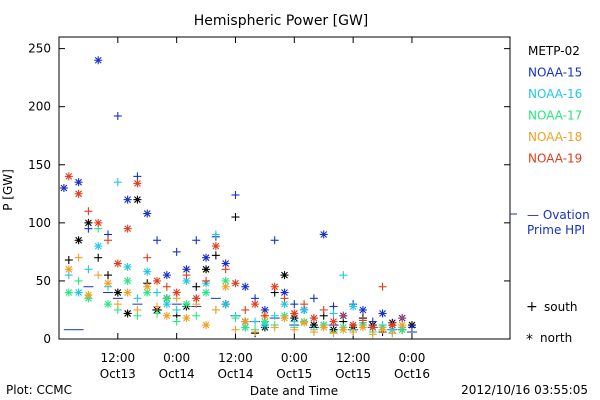 This screenshot has width=600, height=400. What do you see at coordinates (281, 21) in the screenshot?
I see `chart-title: Hemispheric Power [GW]` at bounding box center [281, 21].